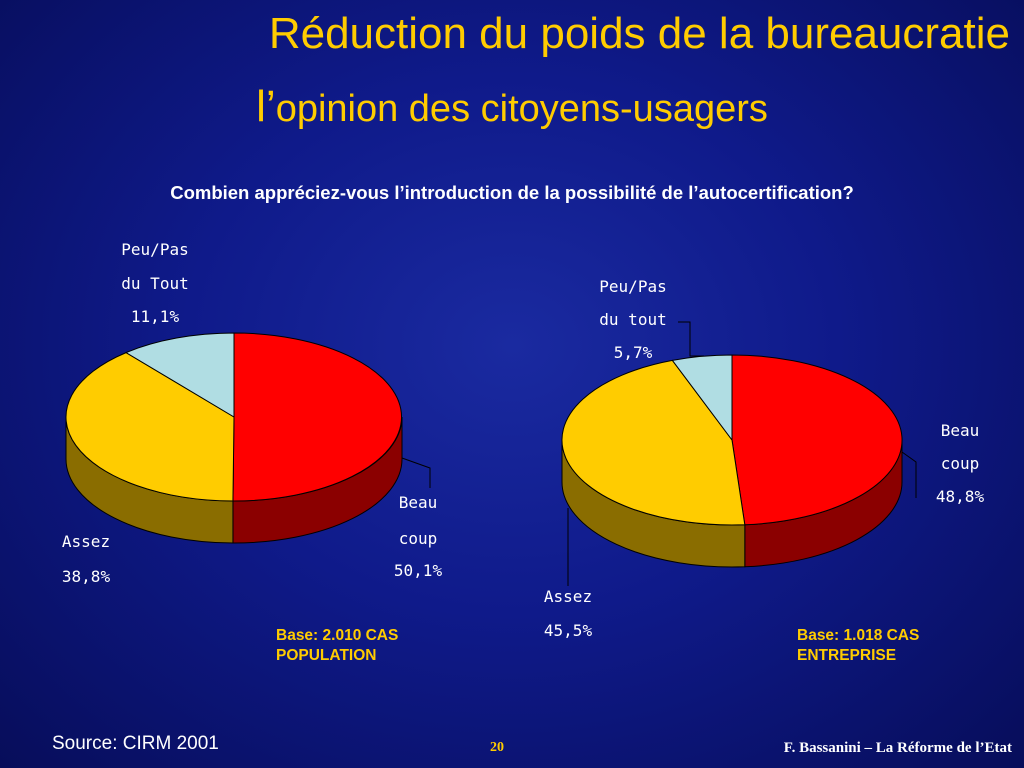  I want to click on slide-subtitle: l’opinion des citoyens-usagers, so click(512, 112).